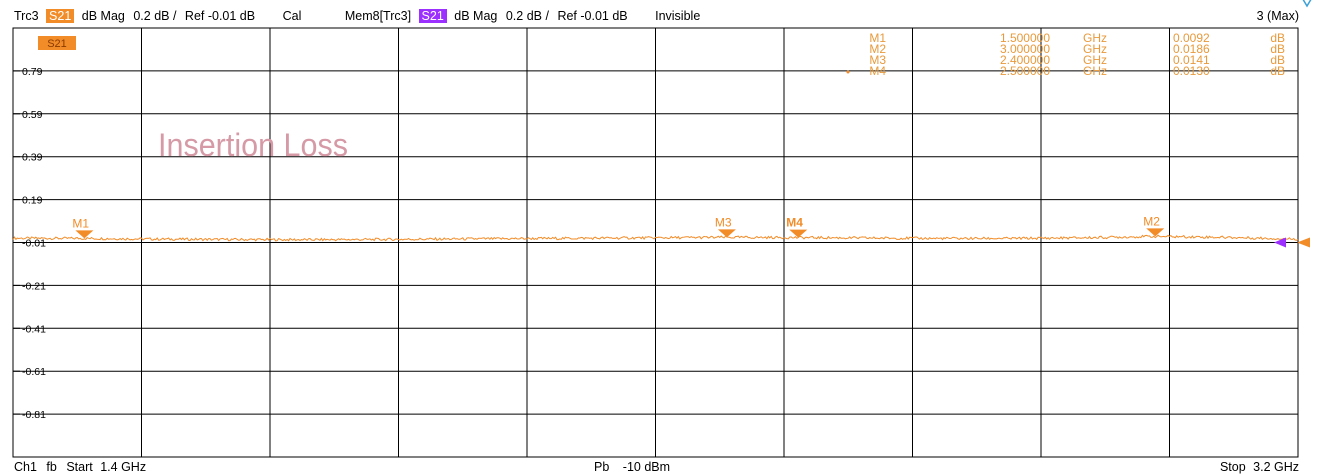 This screenshot has height=475, width=1317. What do you see at coordinates (618, 226) in the screenshot?
I see `trace-markers: M1 M2 M3 M4` at bounding box center [618, 226].